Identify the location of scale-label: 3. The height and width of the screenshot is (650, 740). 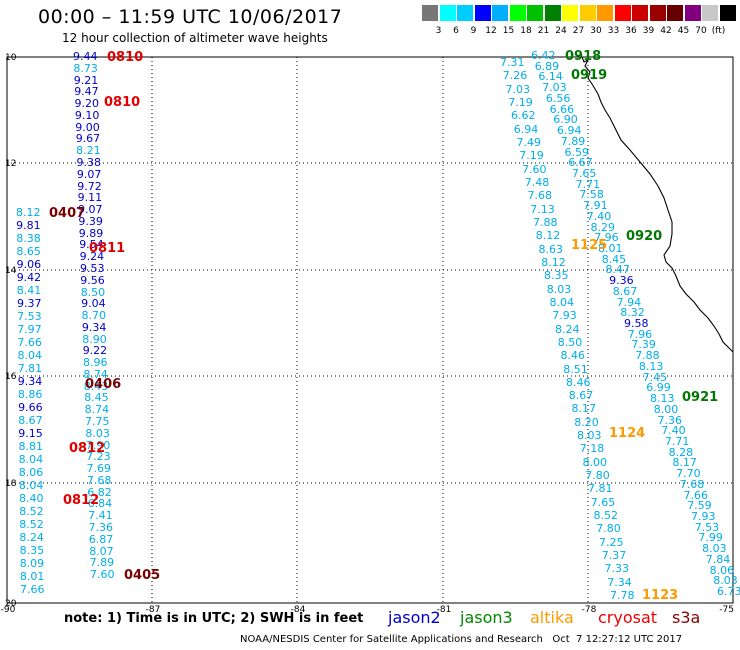
(438, 31).